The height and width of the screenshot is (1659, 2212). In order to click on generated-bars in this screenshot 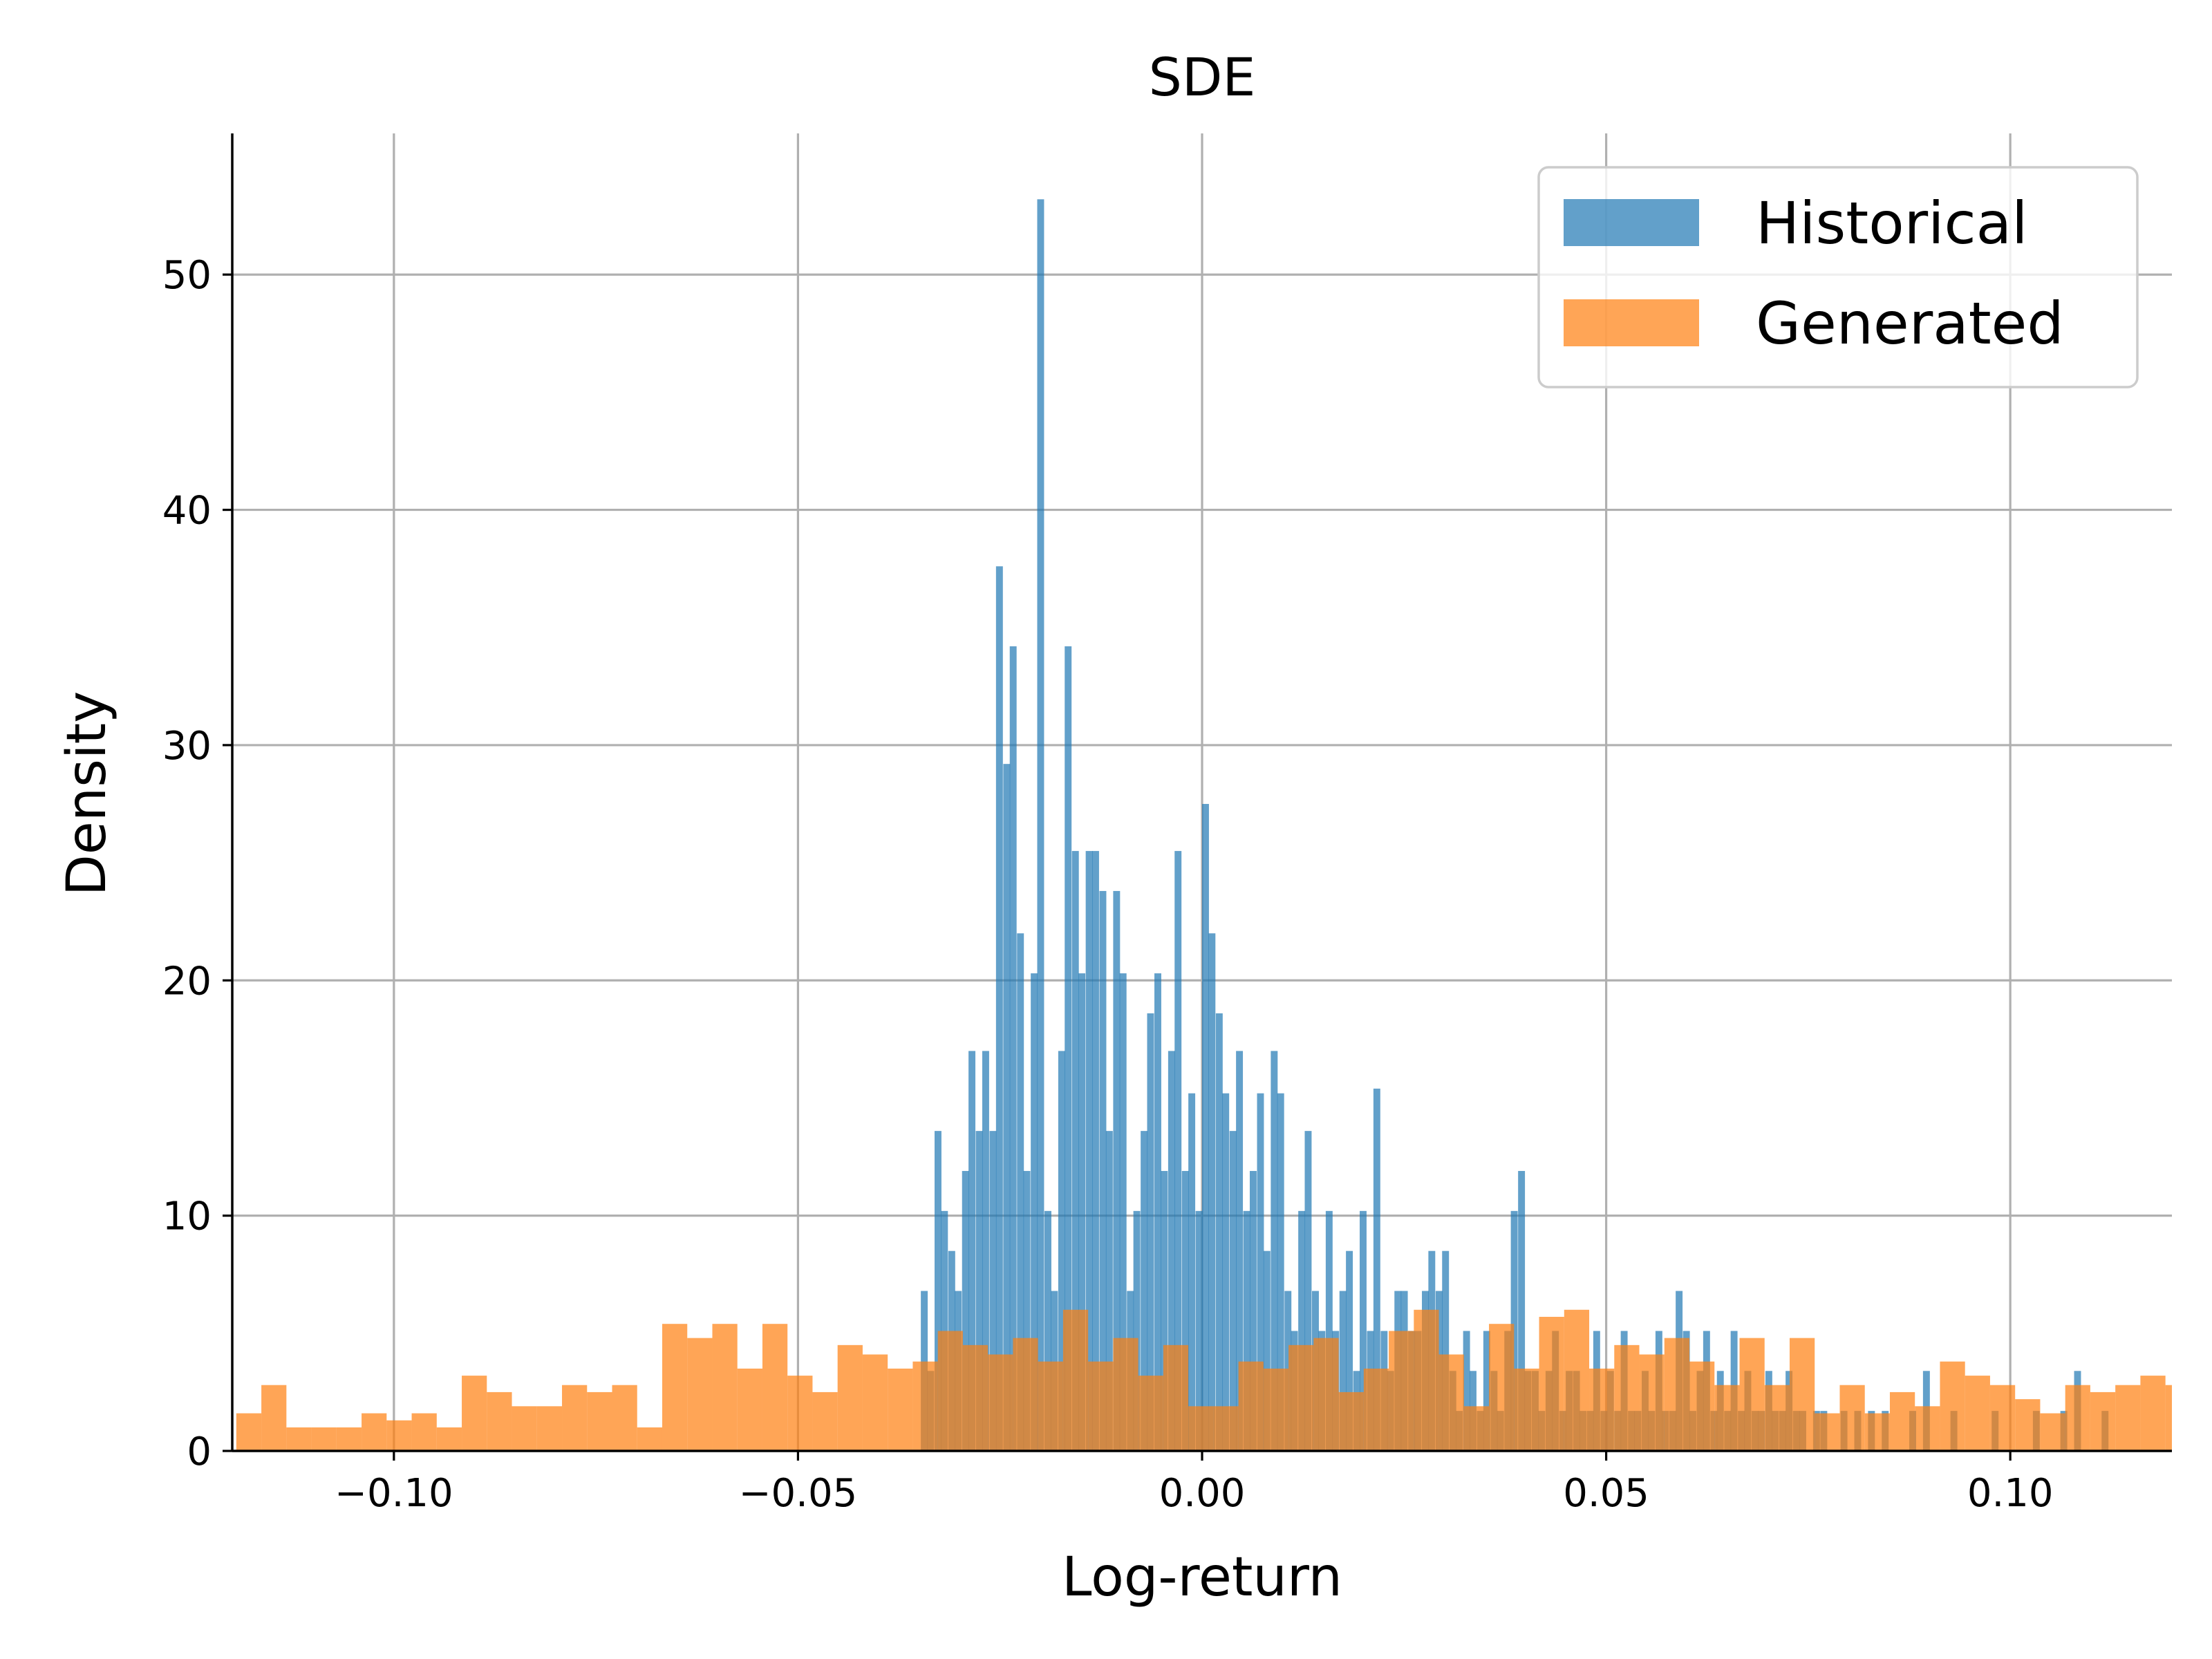, I will do `click(1204, 1380)`.